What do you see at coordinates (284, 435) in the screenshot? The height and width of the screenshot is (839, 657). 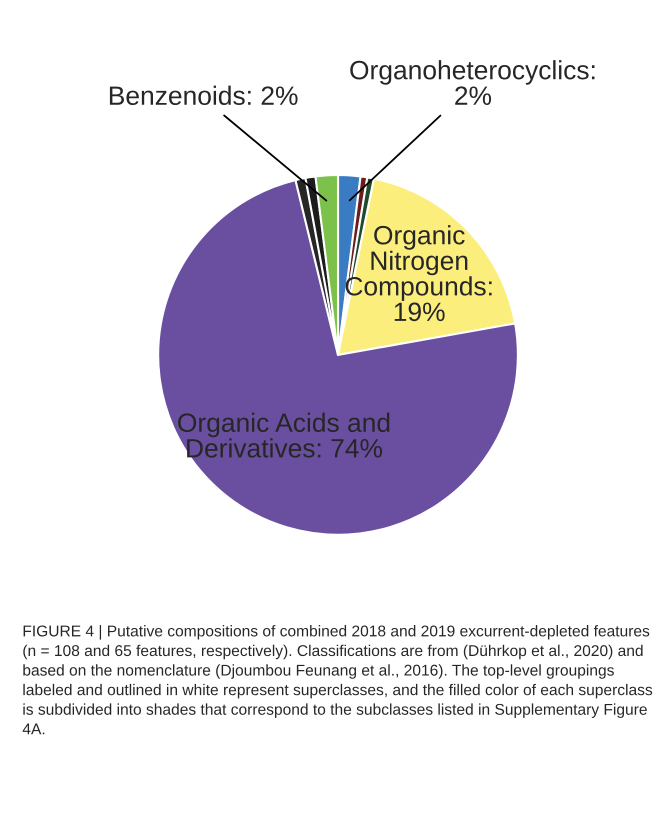 I see `slice-label: Organic Acids and Derivatives: 74%` at bounding box center [284, 435].